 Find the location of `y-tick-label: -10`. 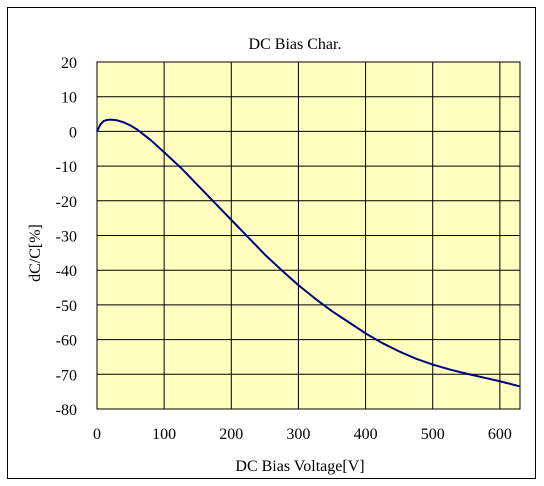

y-tick-label: -10 is located at coordinates (66, 167).